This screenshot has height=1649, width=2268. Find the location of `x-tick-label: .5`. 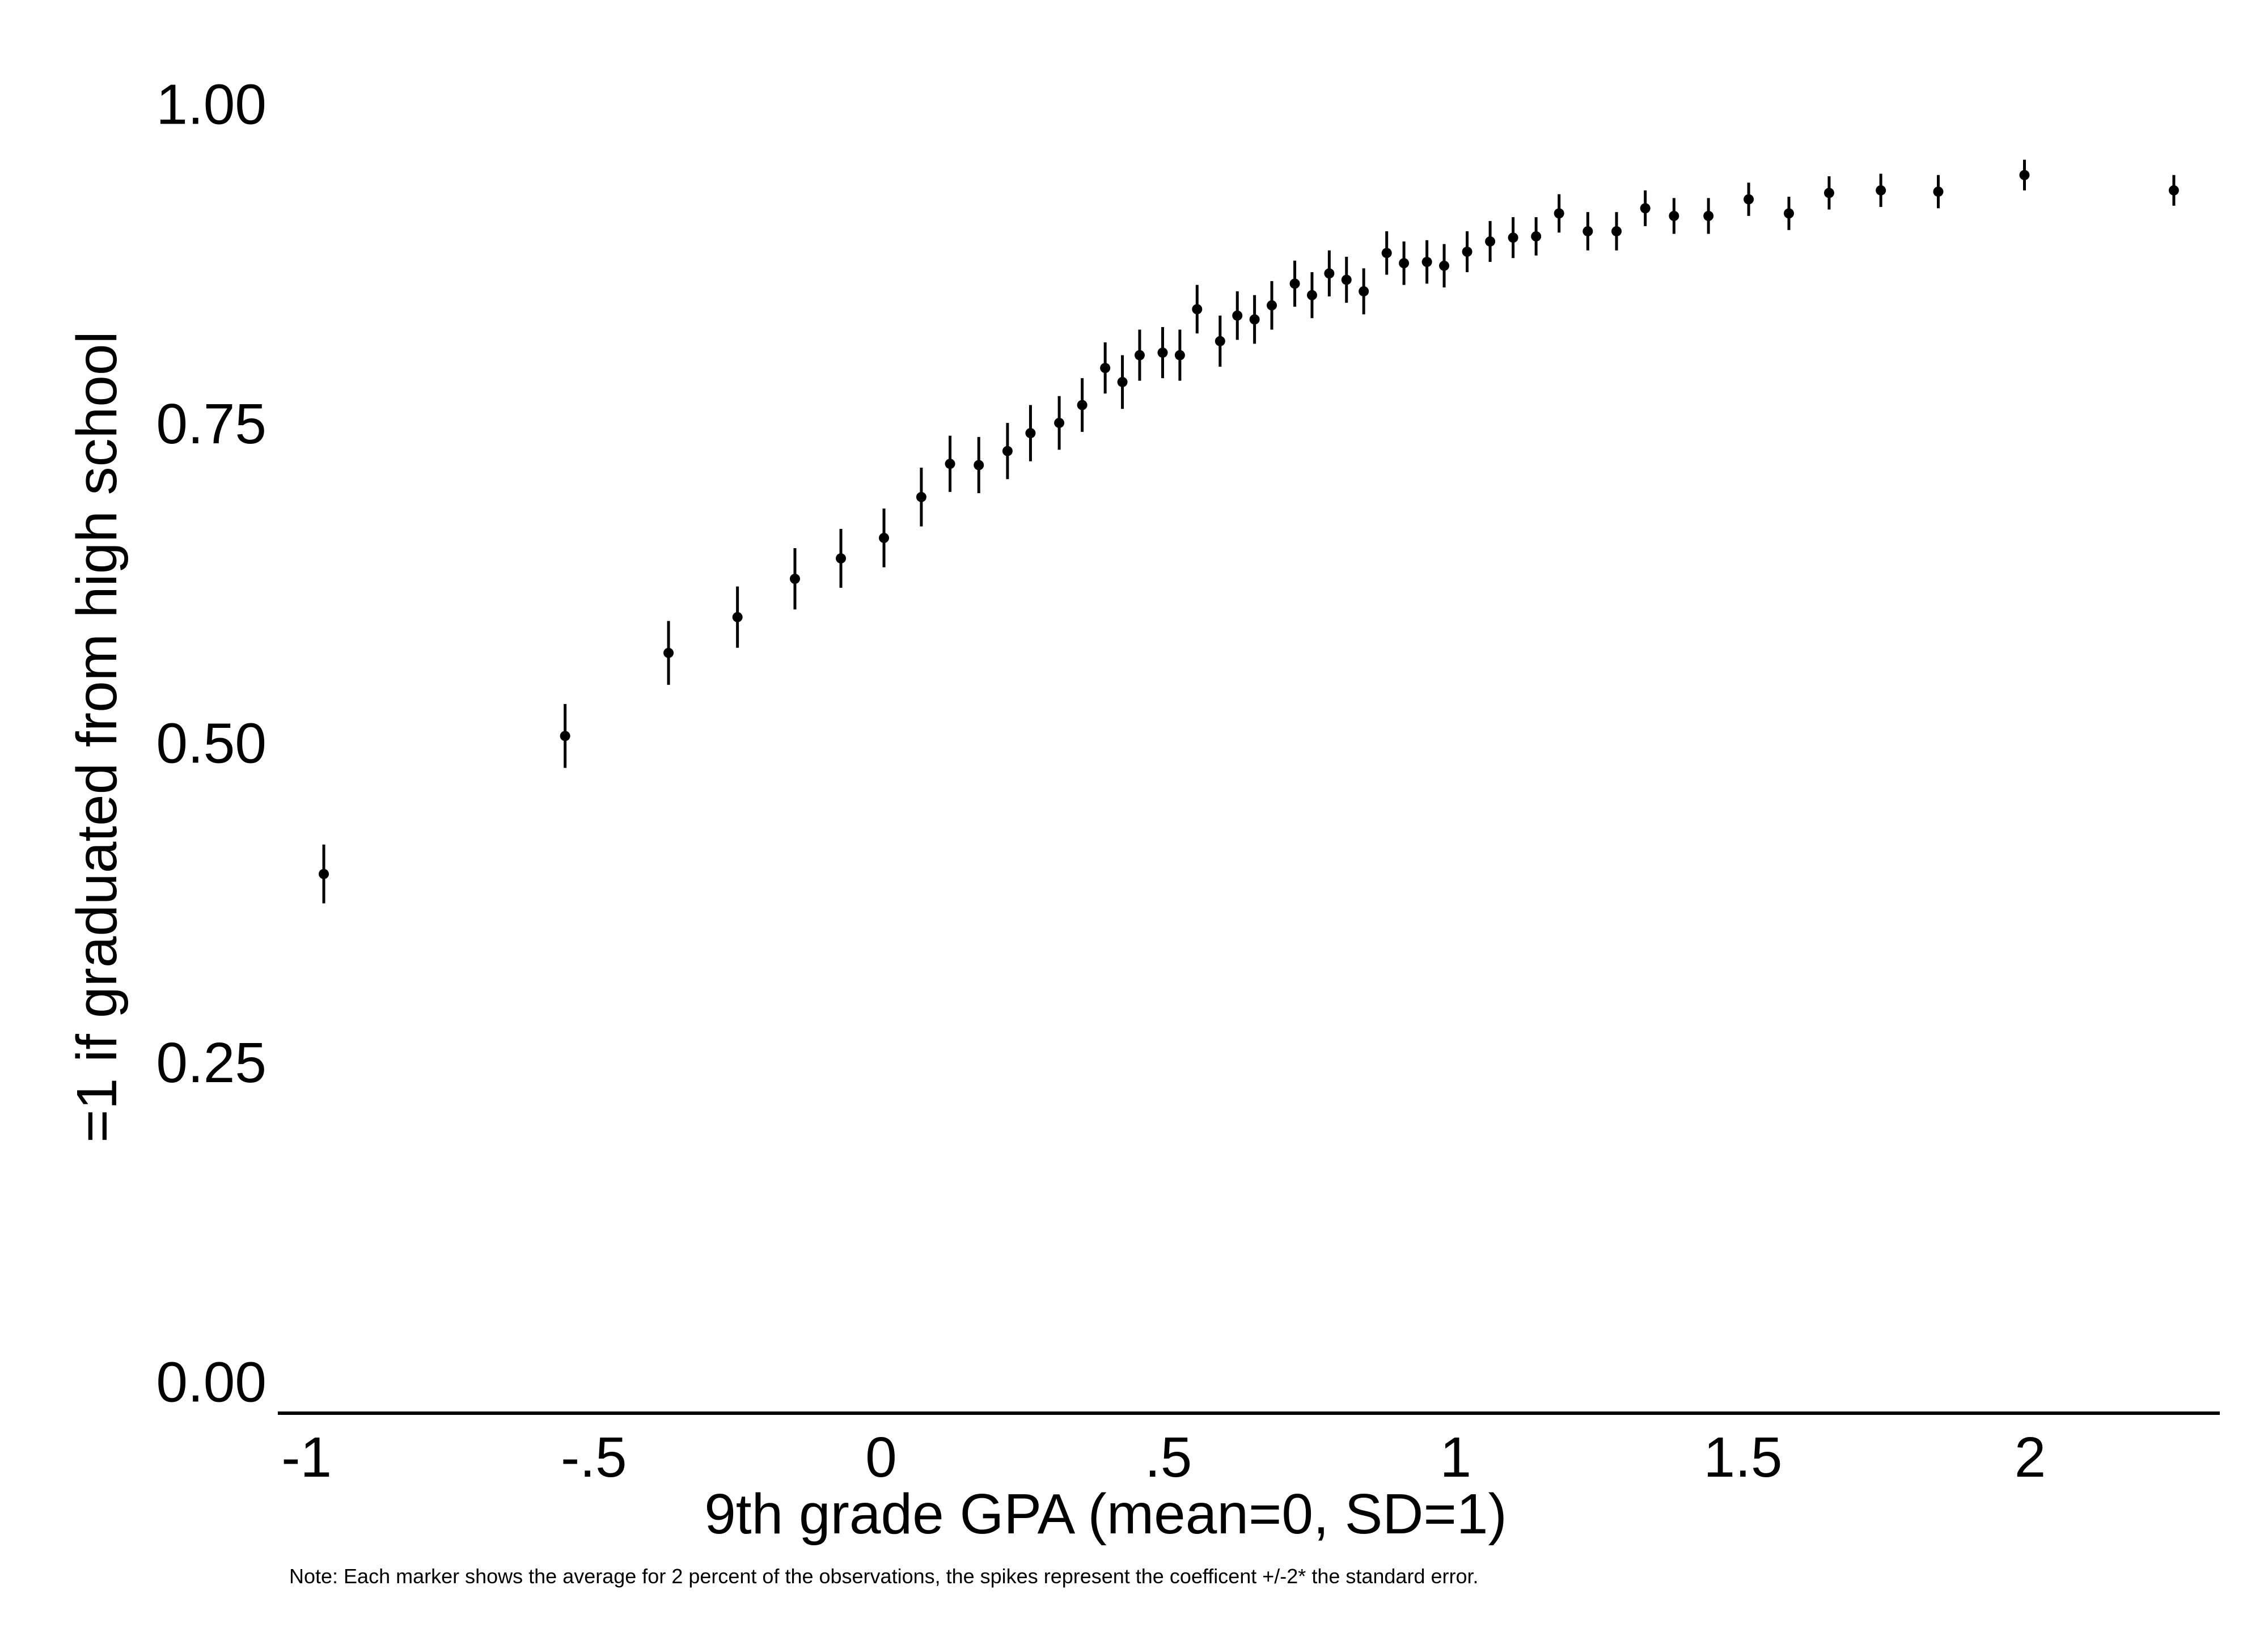

x-tick-label: .5 is located at coordinates (1168, 1457).